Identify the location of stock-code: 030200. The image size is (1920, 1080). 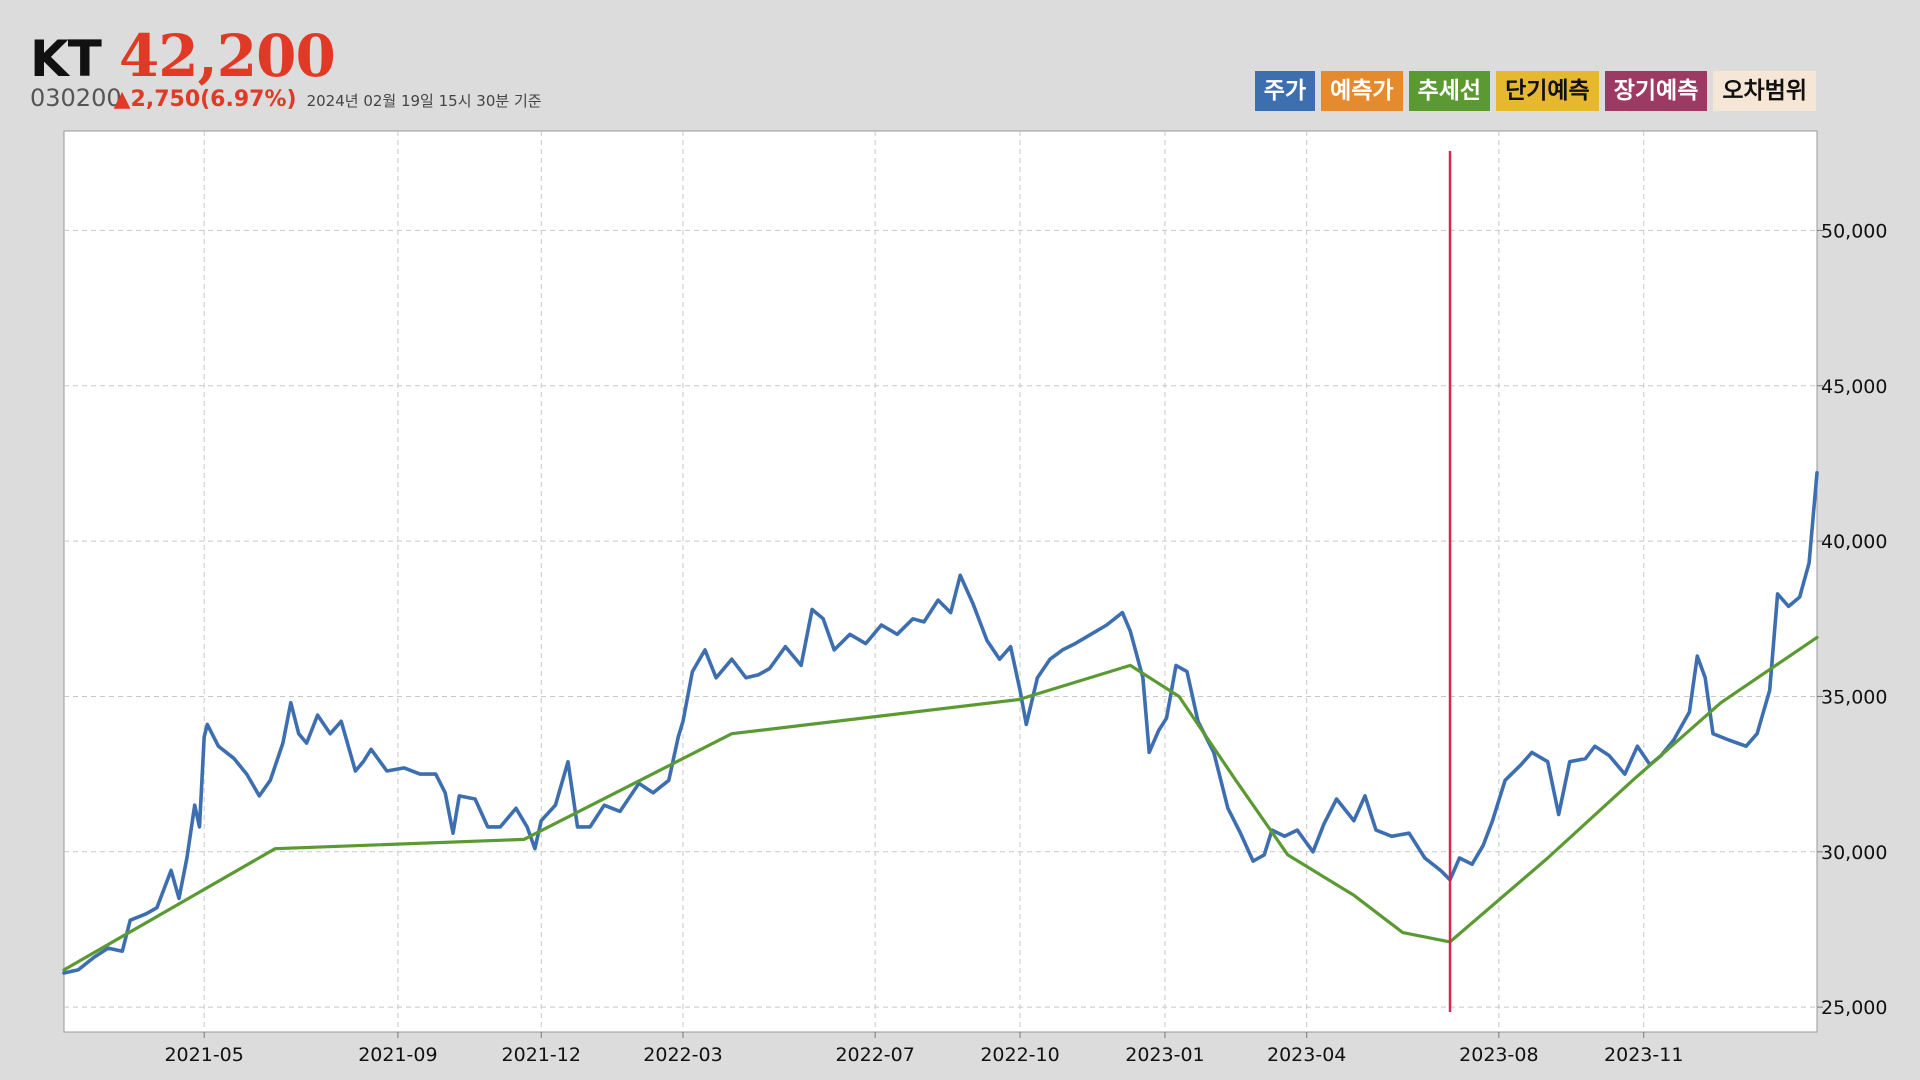
(76, 98).